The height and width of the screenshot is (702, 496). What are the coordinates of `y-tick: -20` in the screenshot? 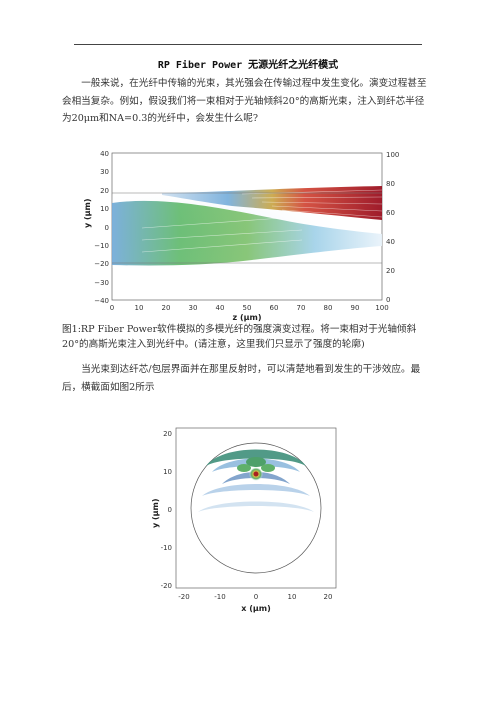 It's located at (166, 586).